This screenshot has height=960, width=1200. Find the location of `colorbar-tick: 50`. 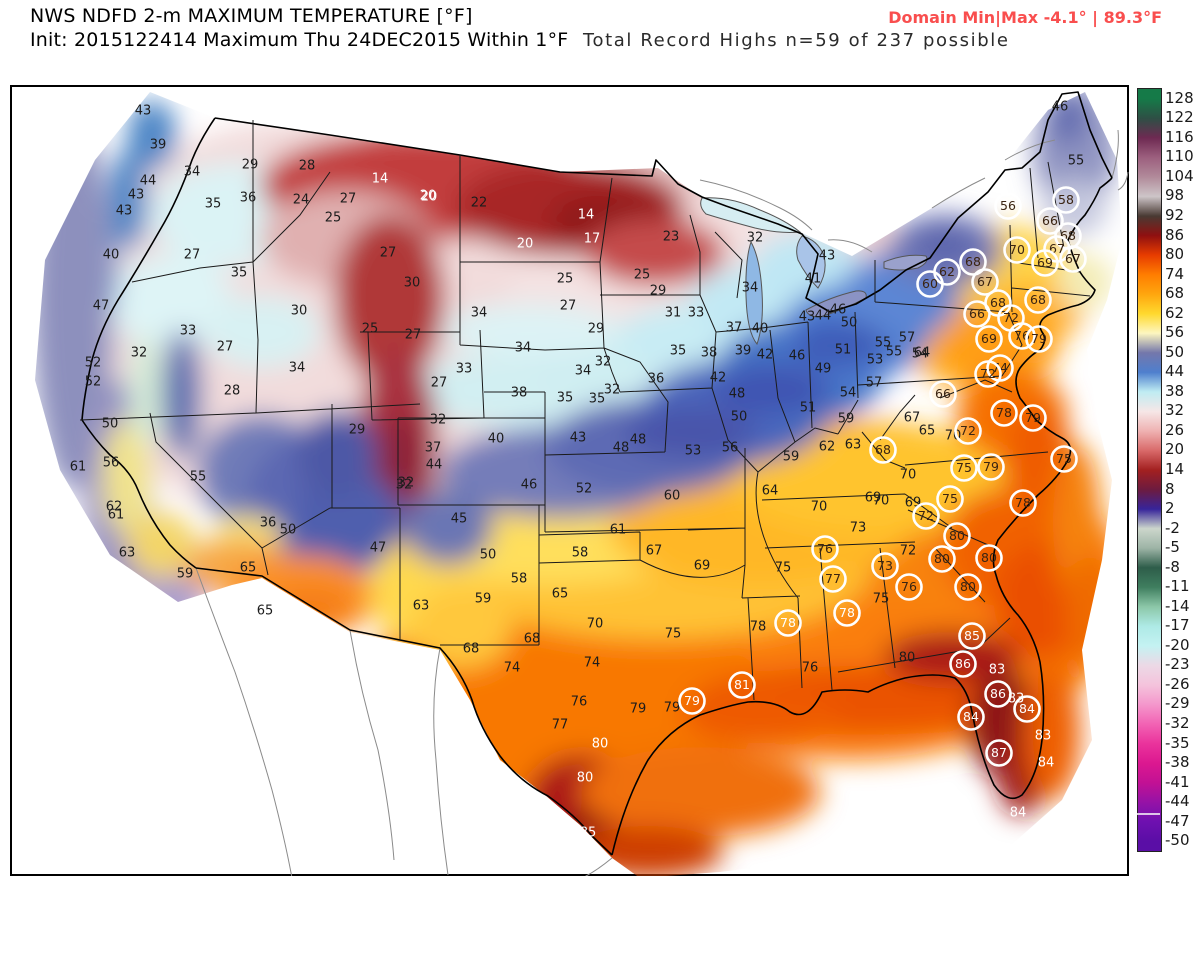

colorbar-tick: 50 is located at coordinates (1175, 351).